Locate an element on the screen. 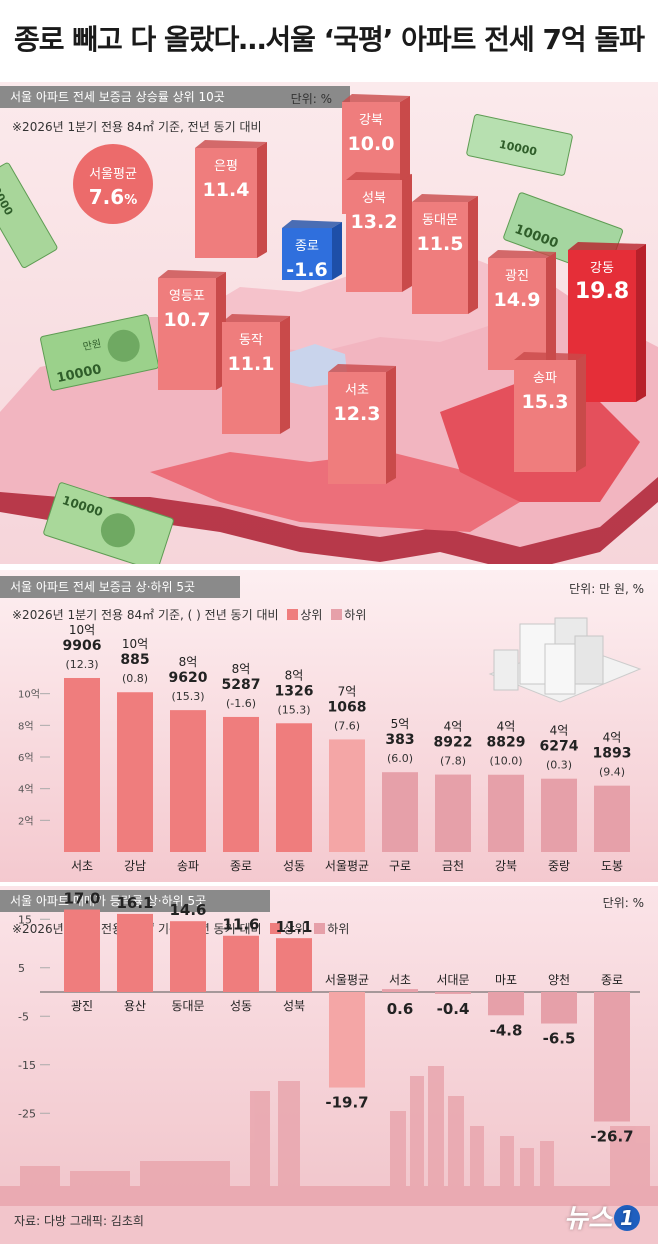  bar3-용산 is located at coordinates (135, 952).